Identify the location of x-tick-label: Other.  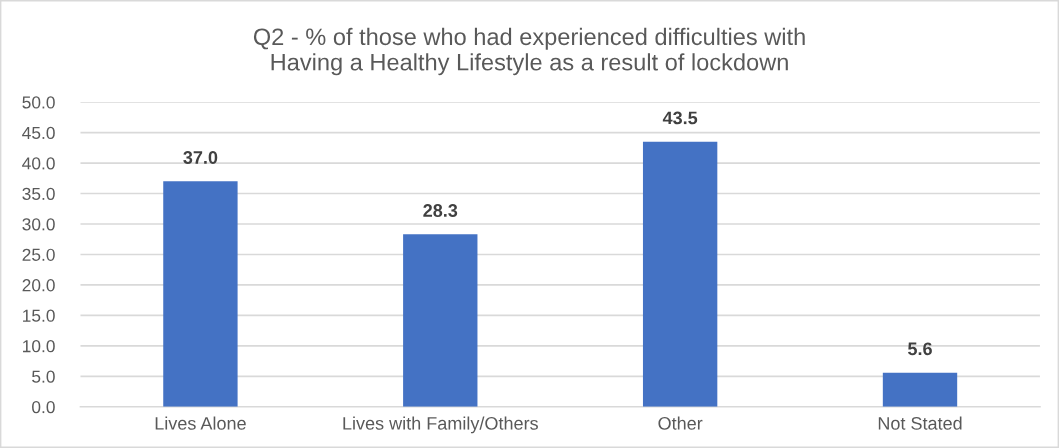
(680, 423).